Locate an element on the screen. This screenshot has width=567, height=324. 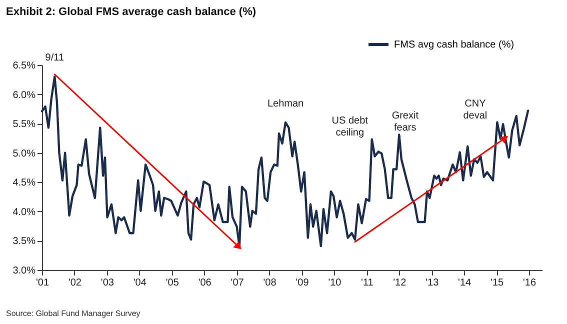
y-tick-label: 6.5% is located at coordinates (24, 66).